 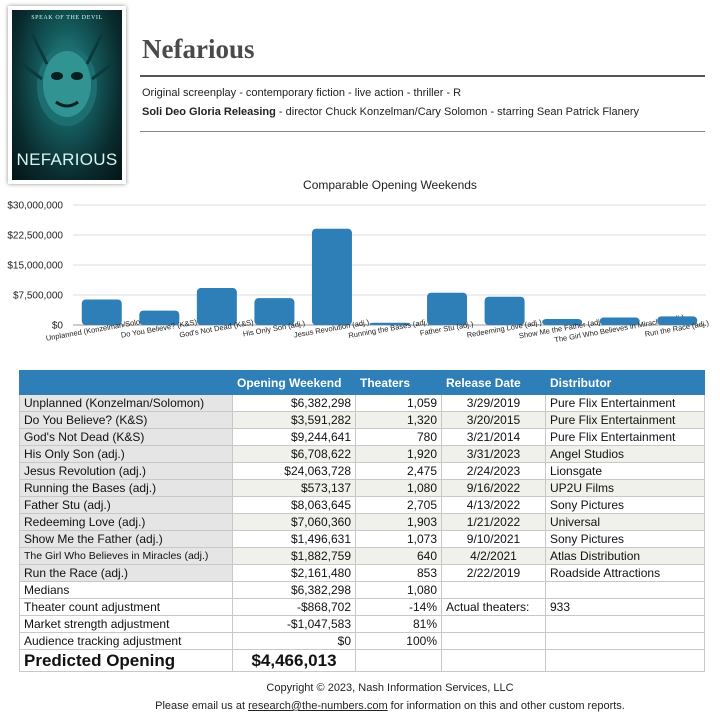 I want to click on cell-theaters: 1,320, so click(x=398, y=420).